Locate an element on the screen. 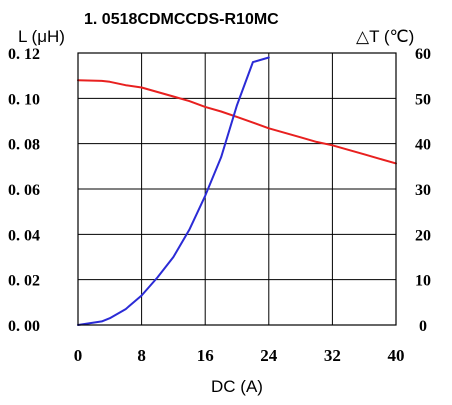 The image size is (452, 405). y-right-tick-label: 10 is located at coordinates (423, 281).